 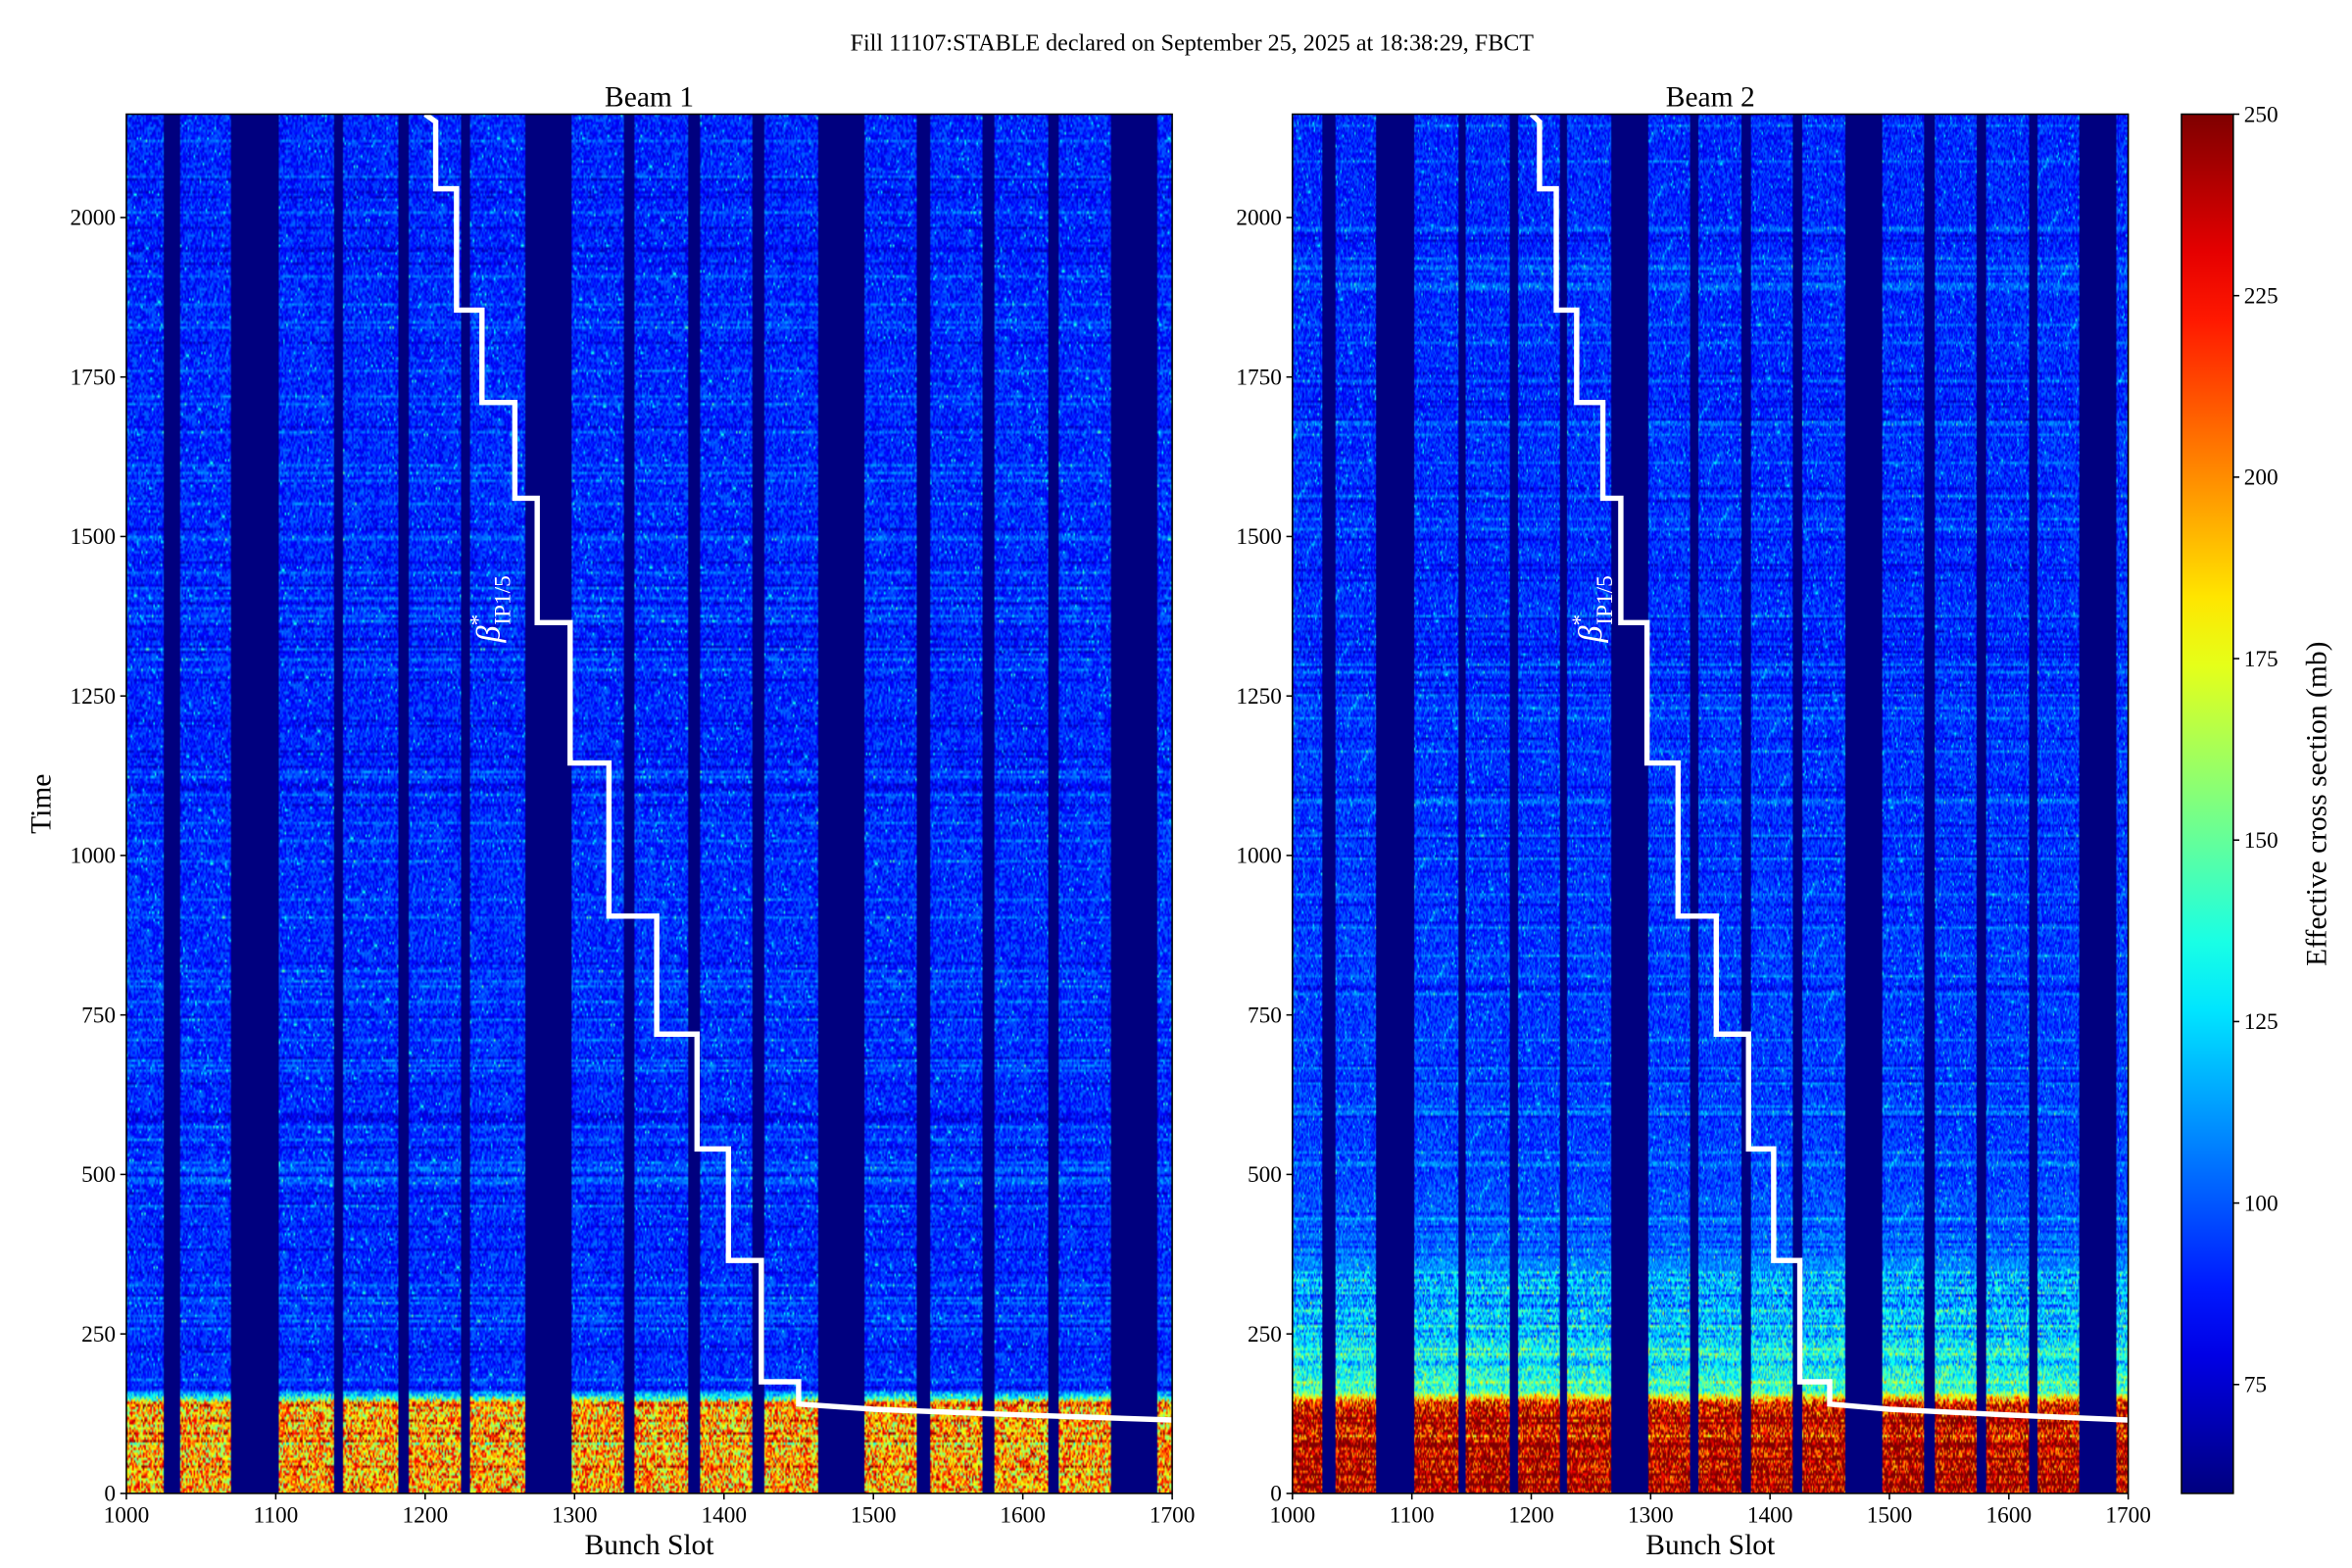 I want to click on colorbar-tick-label: 100, so click(x=2261, y=1203).